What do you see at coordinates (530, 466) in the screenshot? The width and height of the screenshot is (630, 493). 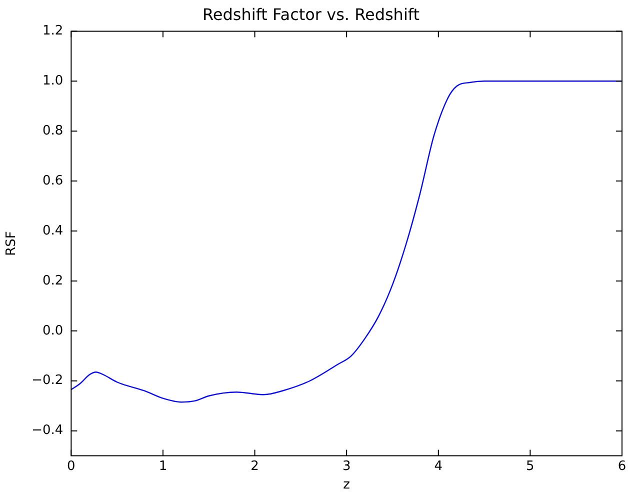 I see `x-tick-label: 5` at bounding box center [530, 466].